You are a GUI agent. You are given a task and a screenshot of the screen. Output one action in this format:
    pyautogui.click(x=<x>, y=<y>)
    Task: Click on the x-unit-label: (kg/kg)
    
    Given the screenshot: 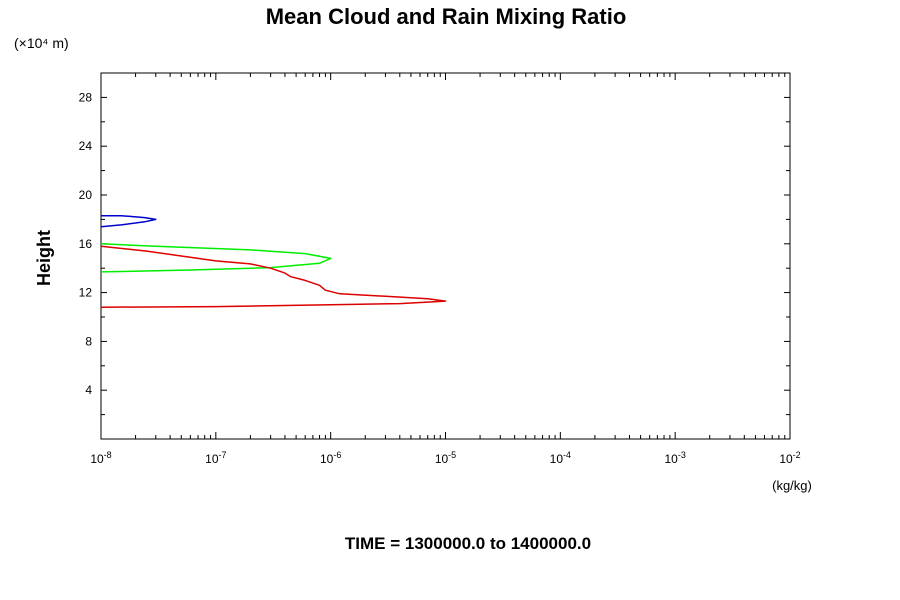 What is the action you would take?
    pyautogui.click(x=792, y=485)
    